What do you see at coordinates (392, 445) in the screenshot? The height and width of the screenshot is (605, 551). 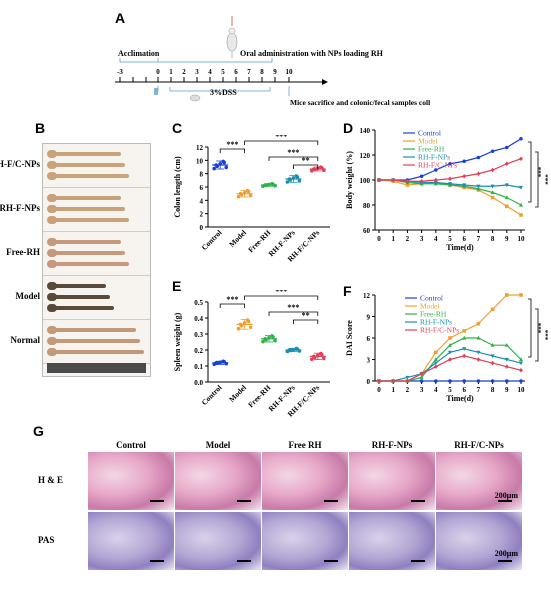 I see `histology-column-label: RH-F-NPs` at bounding box center [392, 445].